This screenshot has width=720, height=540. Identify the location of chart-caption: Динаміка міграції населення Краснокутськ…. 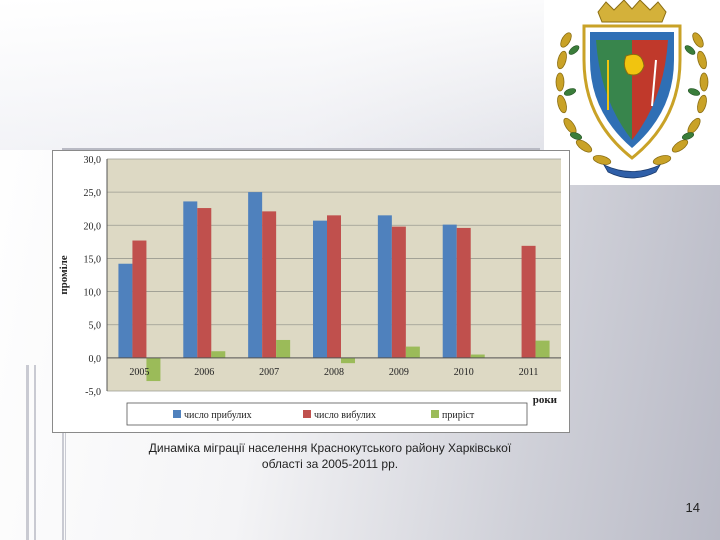
(330, 456).